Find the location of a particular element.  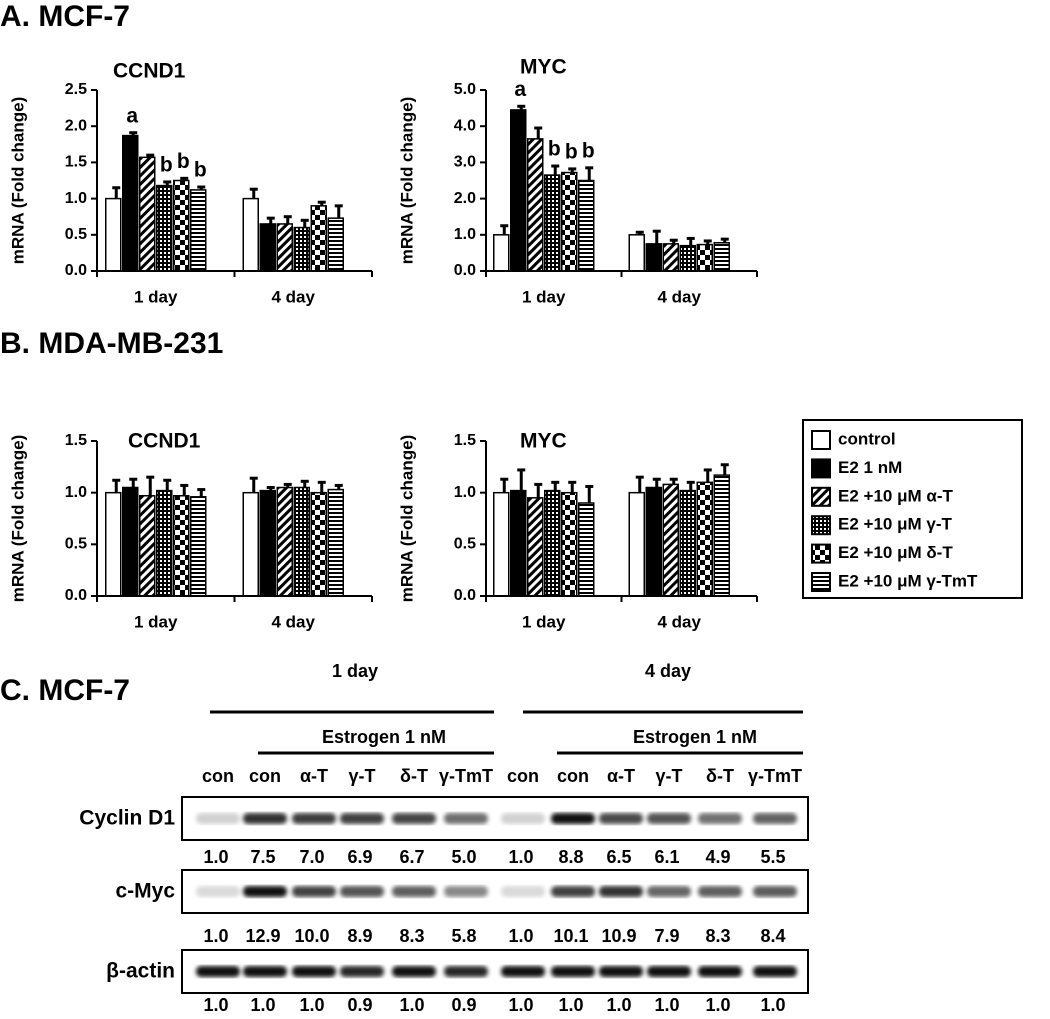

y-tick-label: 4.0 is located at coordinates (465, 125).